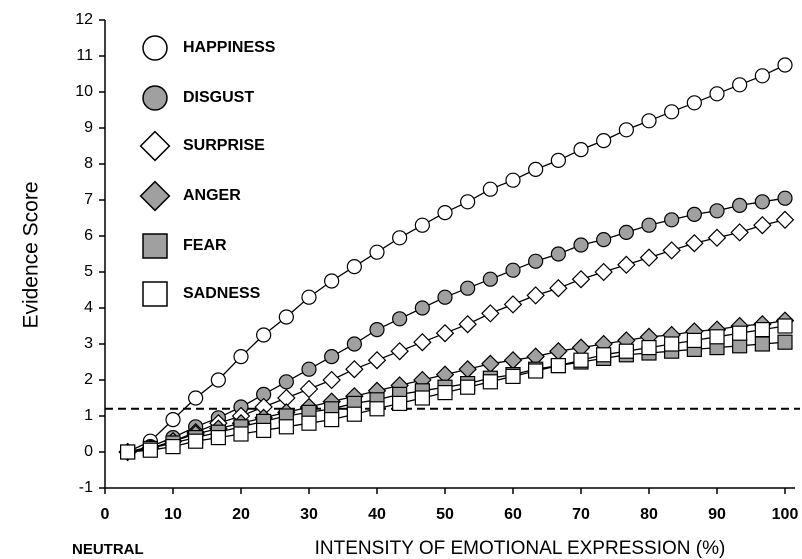 The image size is (802, 559). I want to click on x-tick-label: 60, so click(513, 514).